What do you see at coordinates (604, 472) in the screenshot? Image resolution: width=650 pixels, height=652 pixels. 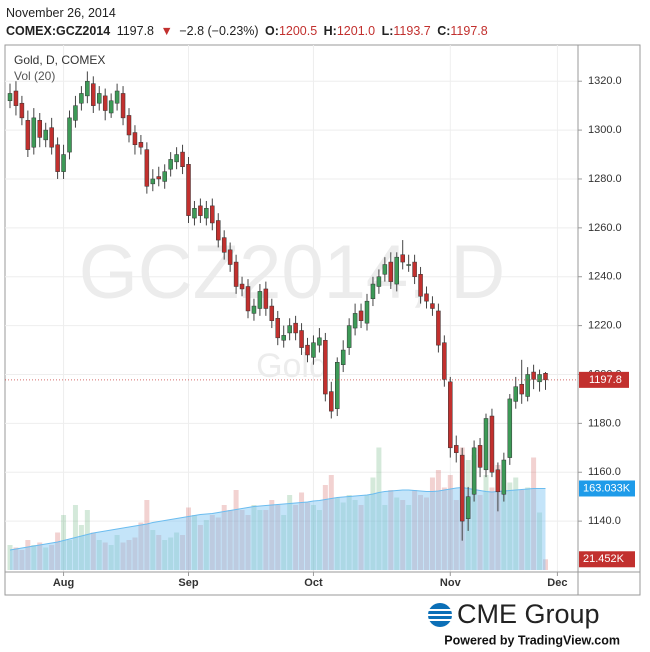 I see `y-tick-label: 1160.0` at bounding box center [604, 472].